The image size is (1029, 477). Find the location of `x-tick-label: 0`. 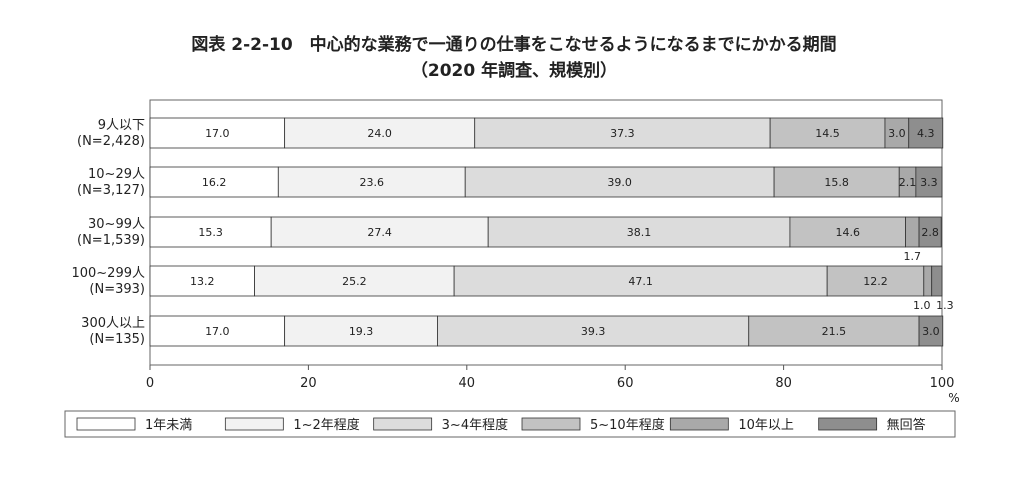

x-tick-label: 0 is located at coordinates (150, 383).